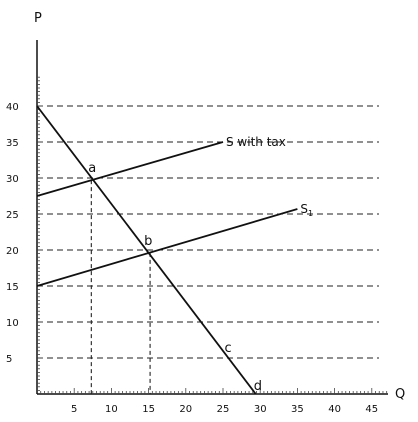 Image resolution: width=418 pixels, height=422 pixels. Describe the element at coordinates (297, 409) in the screenshot. I see `x-tick-label-35: 35` at that location.